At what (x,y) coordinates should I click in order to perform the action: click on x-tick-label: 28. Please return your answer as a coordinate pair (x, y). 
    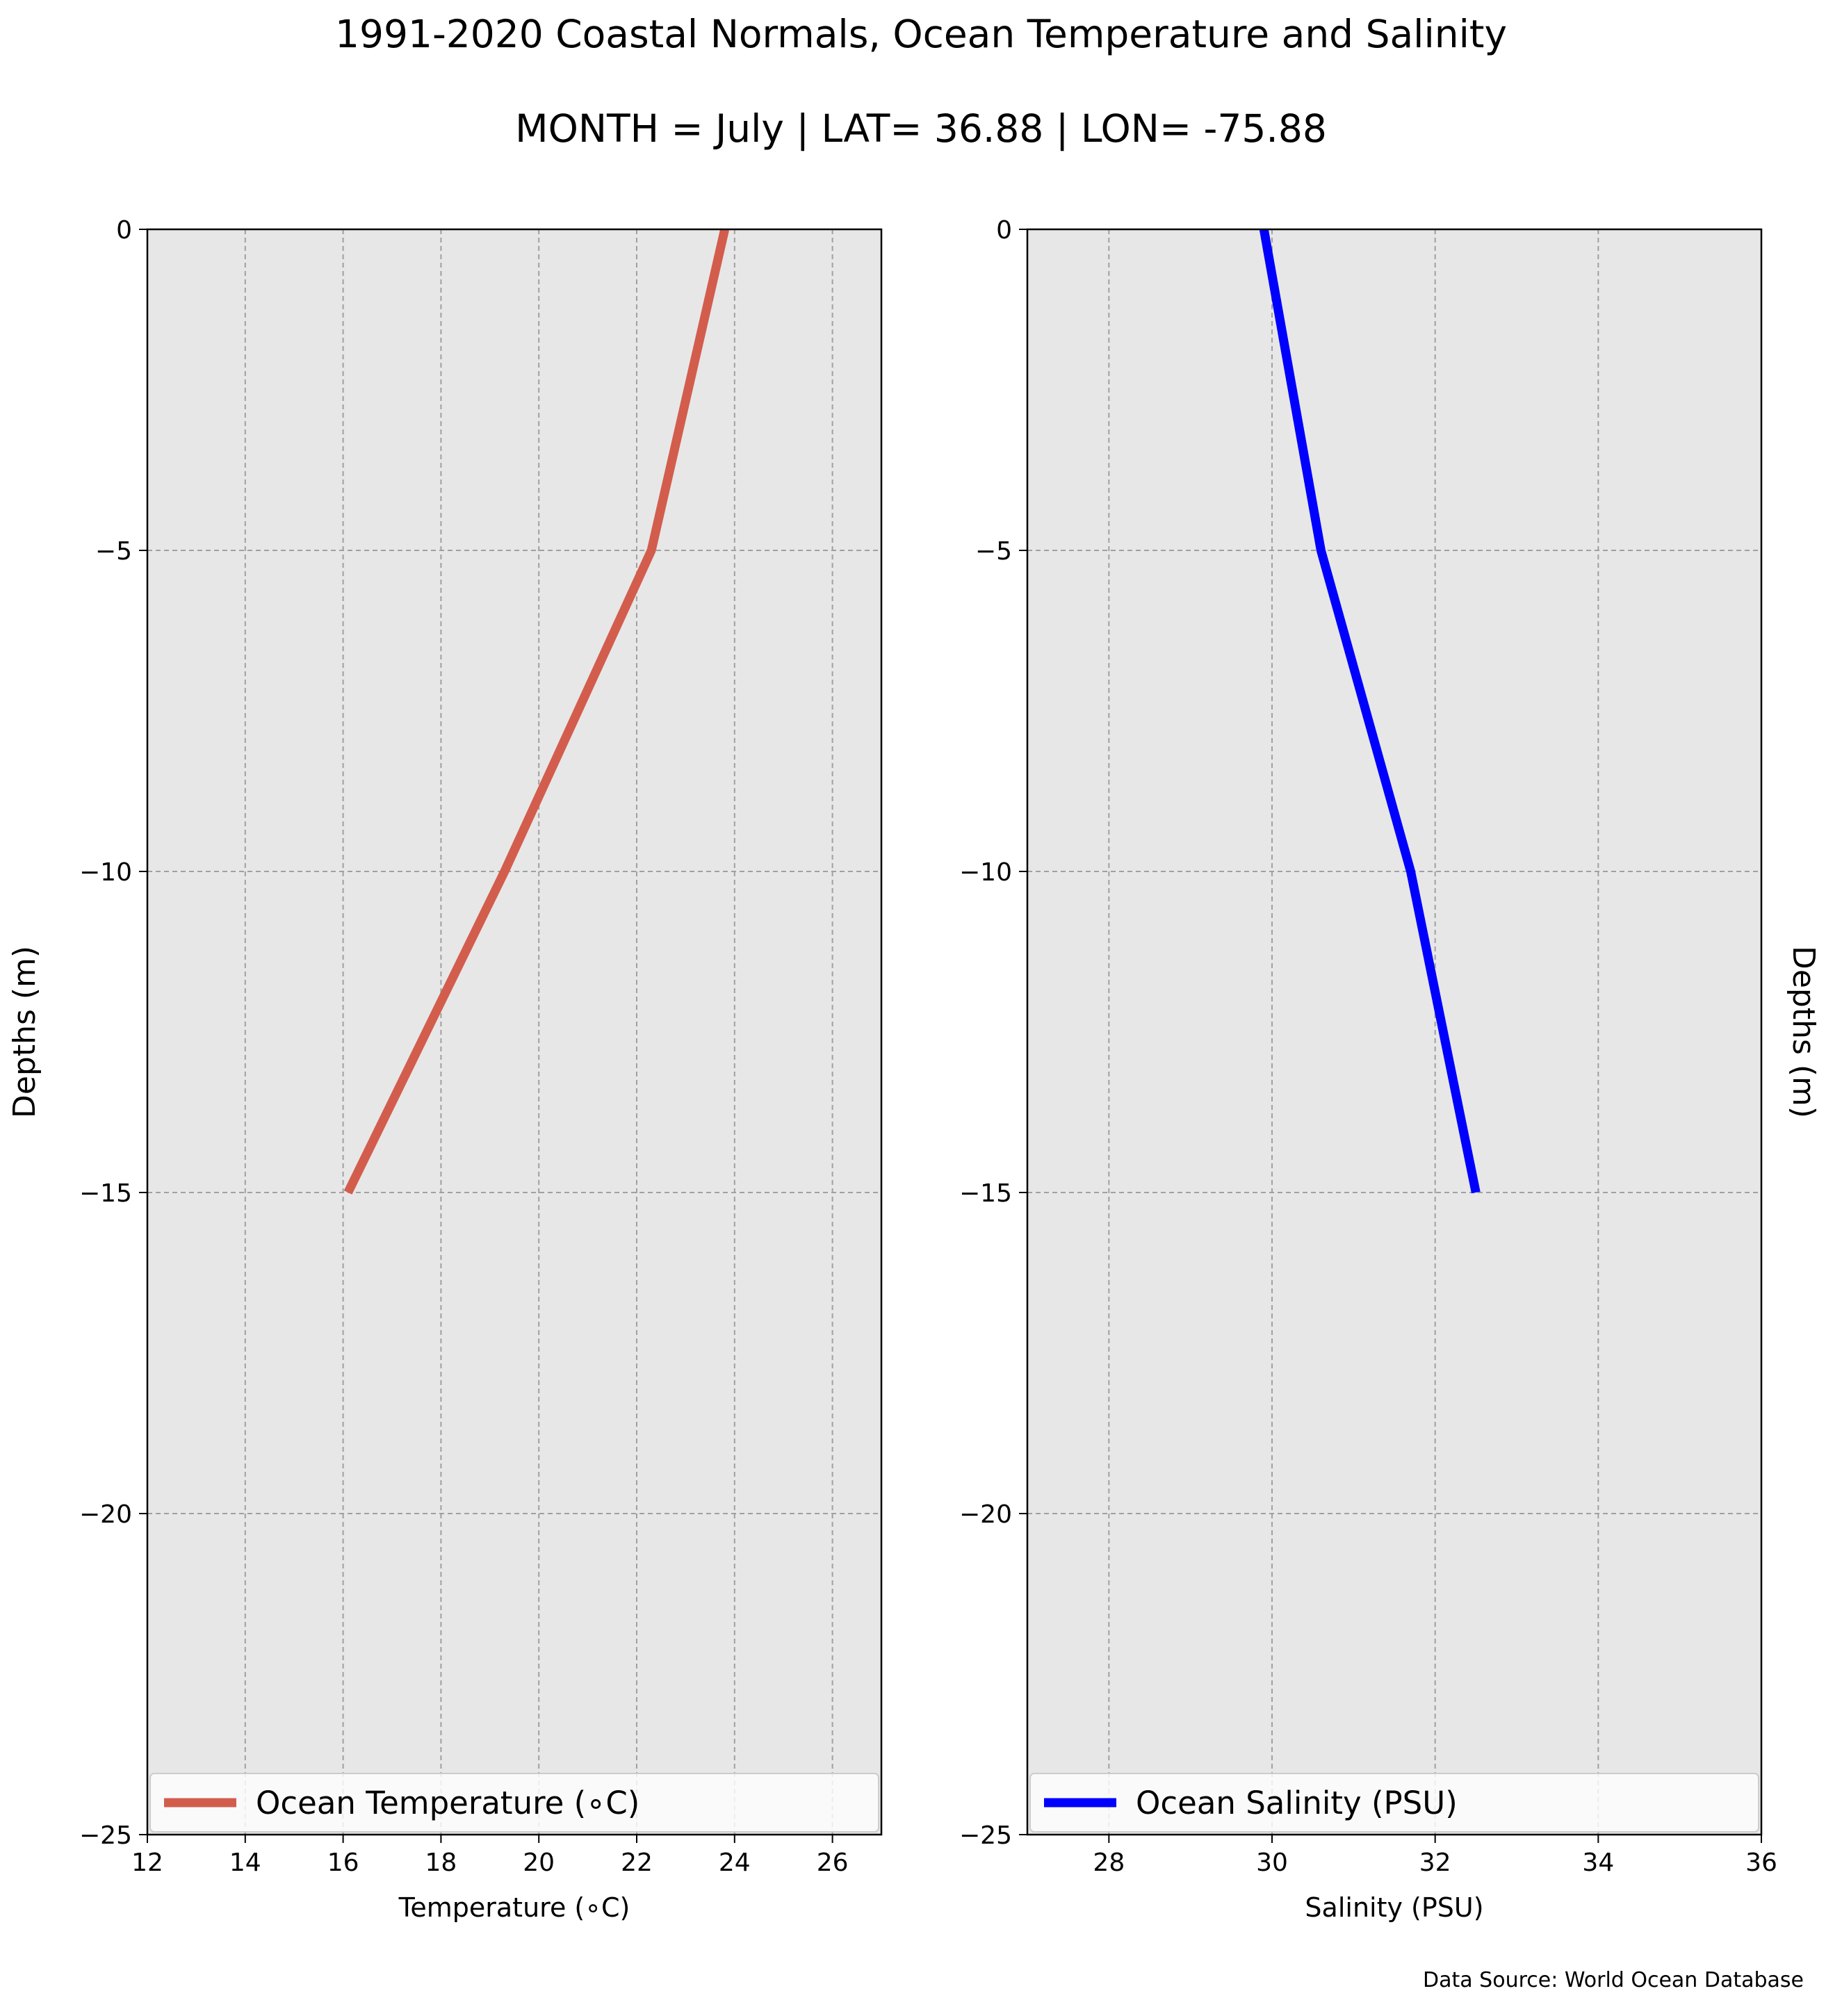
    Looking at the image, I should click on (1109, 1863).